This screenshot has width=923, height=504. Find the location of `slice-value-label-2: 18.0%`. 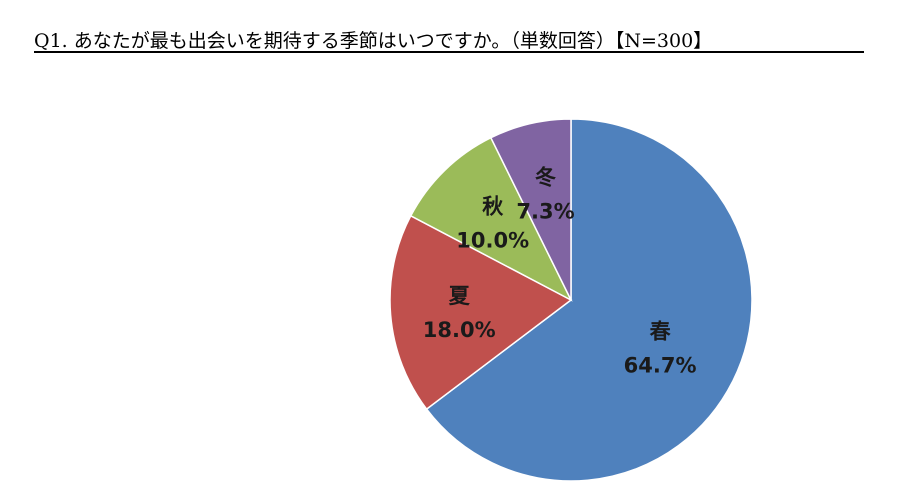

slice-value-label-2: 18.0% is located at coordinates (459, 330).